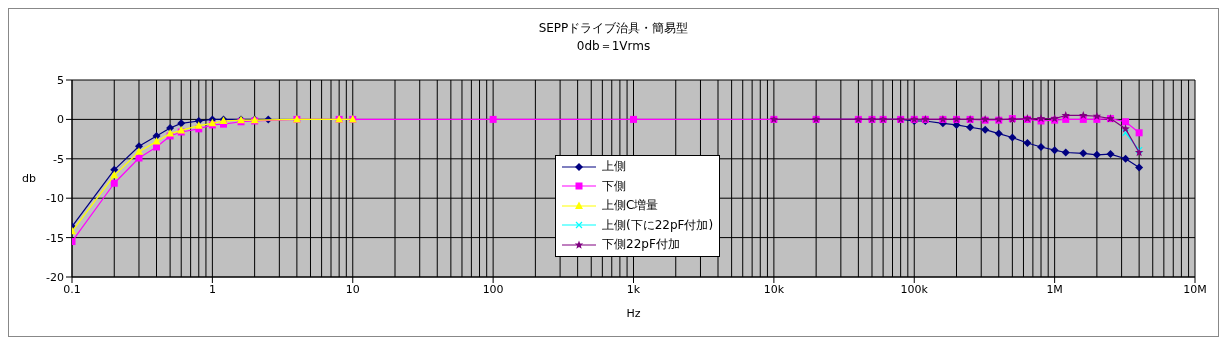 The height and width of the screenshot is (343, 1225). Describe the element at coordinates (630, 206) in the screenshot. I see `legend-label: 上側C増量` at that location.